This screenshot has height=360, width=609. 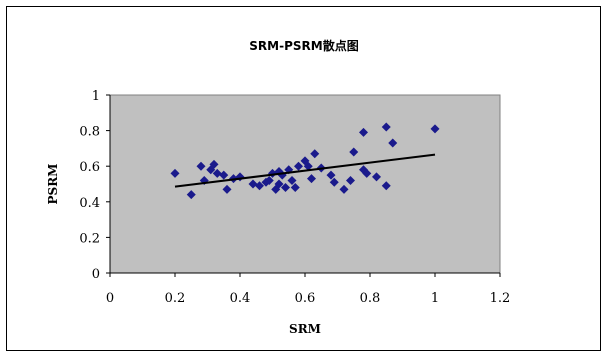 I want to click on data-points, so click(x=305, y=161).